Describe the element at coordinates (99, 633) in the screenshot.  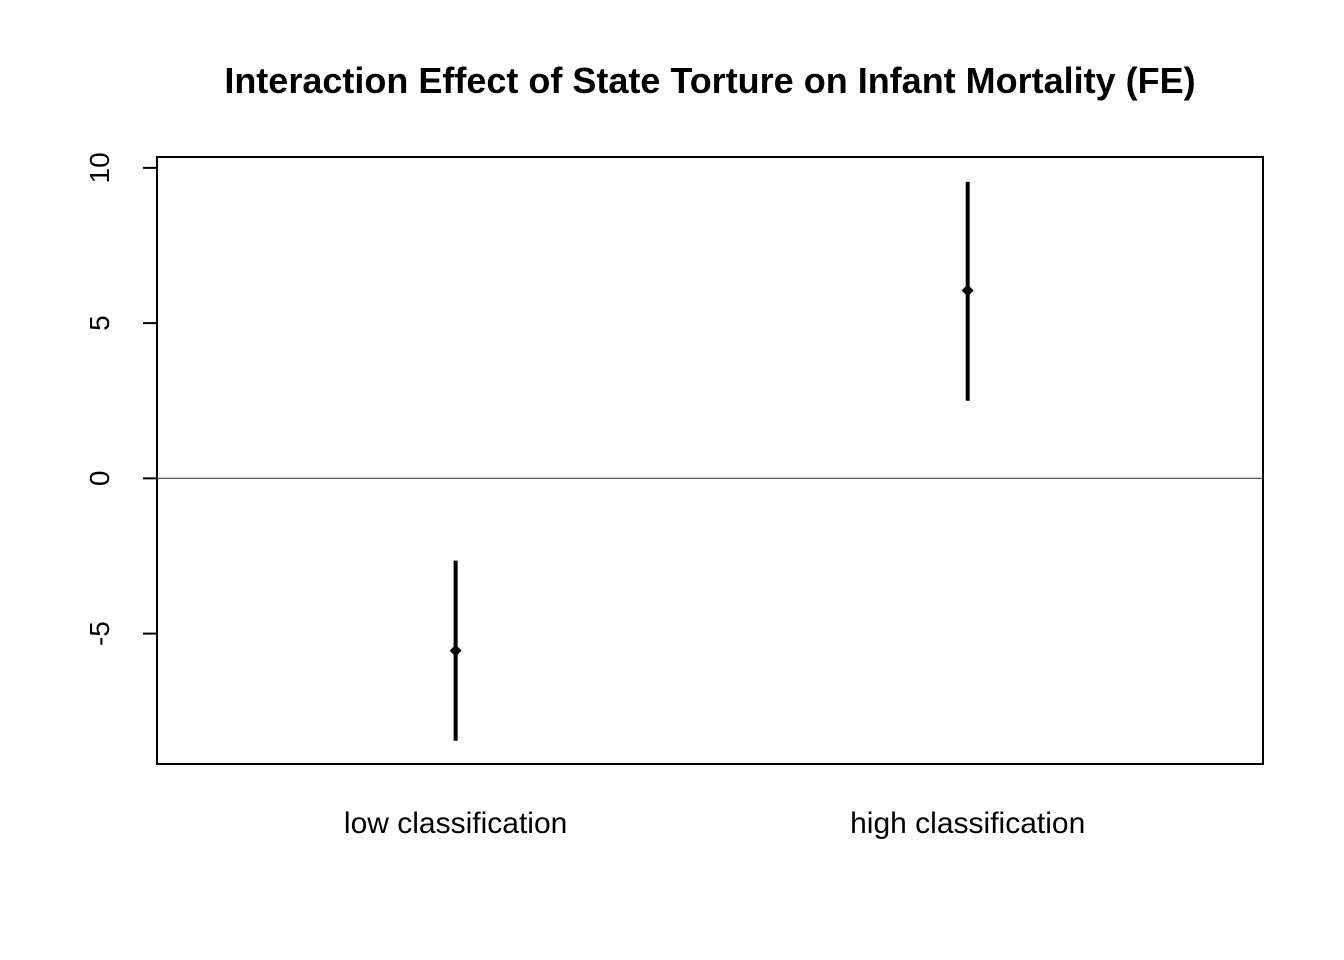
I see `y-tick-label: -5` at that location.